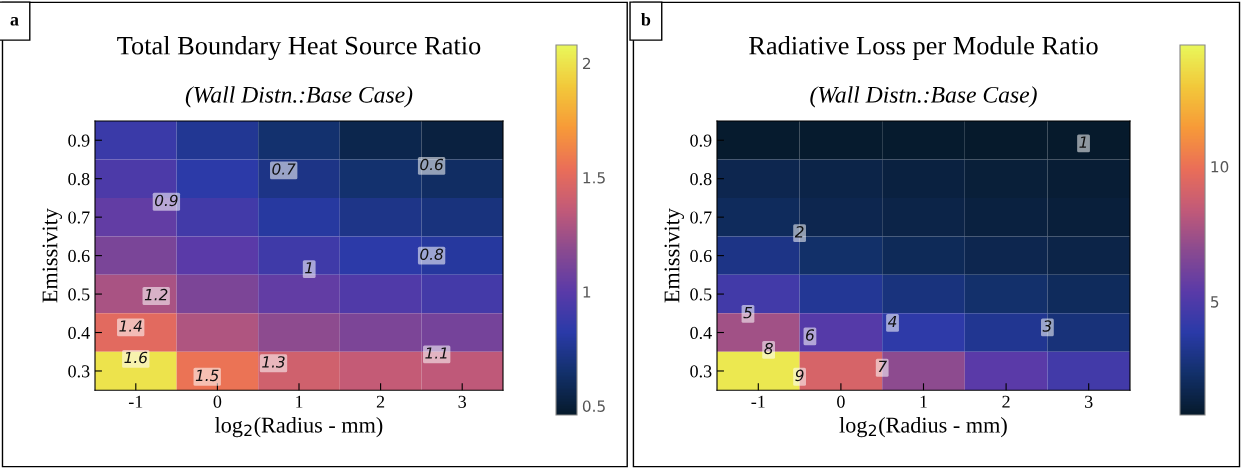 The height and width of the screenshot is (469, 1242). I want to click on color-bar-label: 0.5, so click(593, 406).